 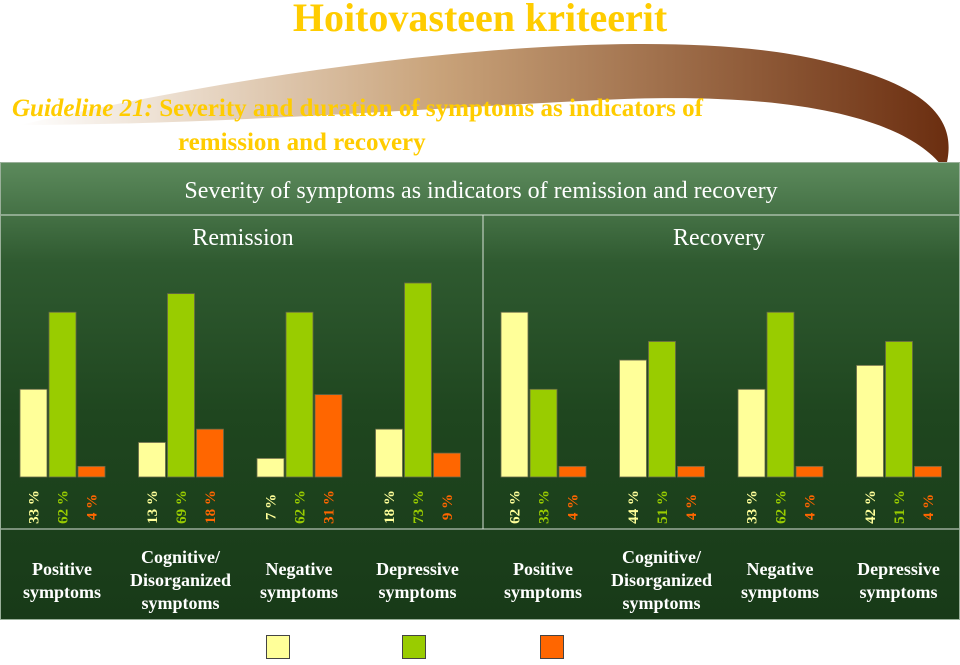 I want to click on bar-remission-cat4-s3, so click(x=447, y=465).